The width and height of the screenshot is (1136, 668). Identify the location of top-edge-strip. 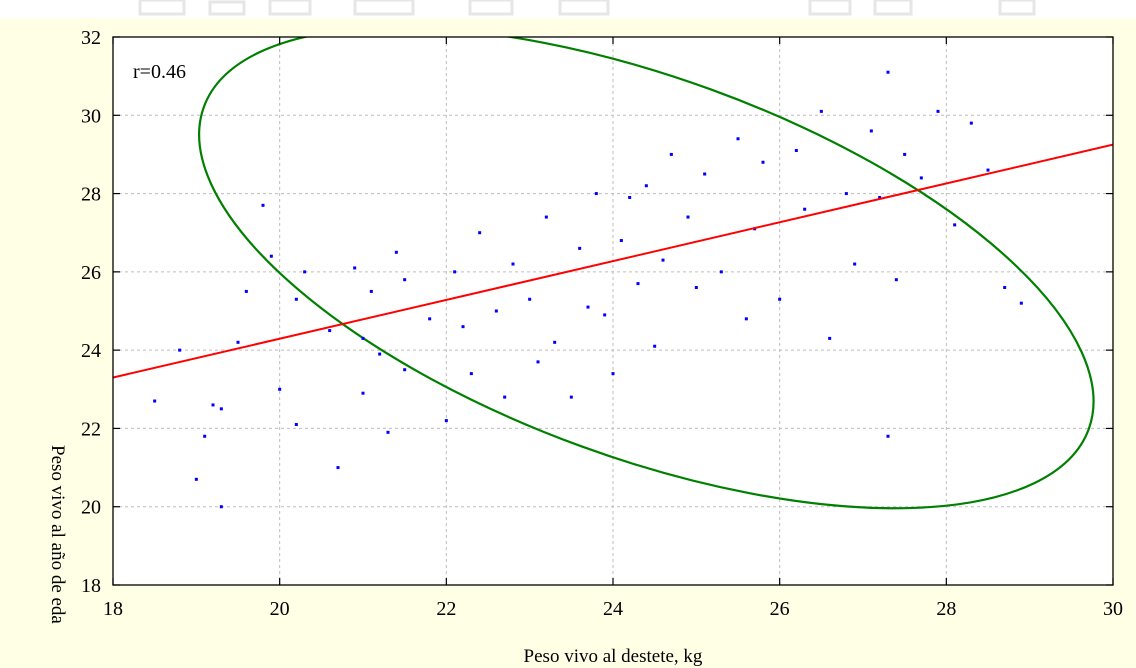
(568, 9).